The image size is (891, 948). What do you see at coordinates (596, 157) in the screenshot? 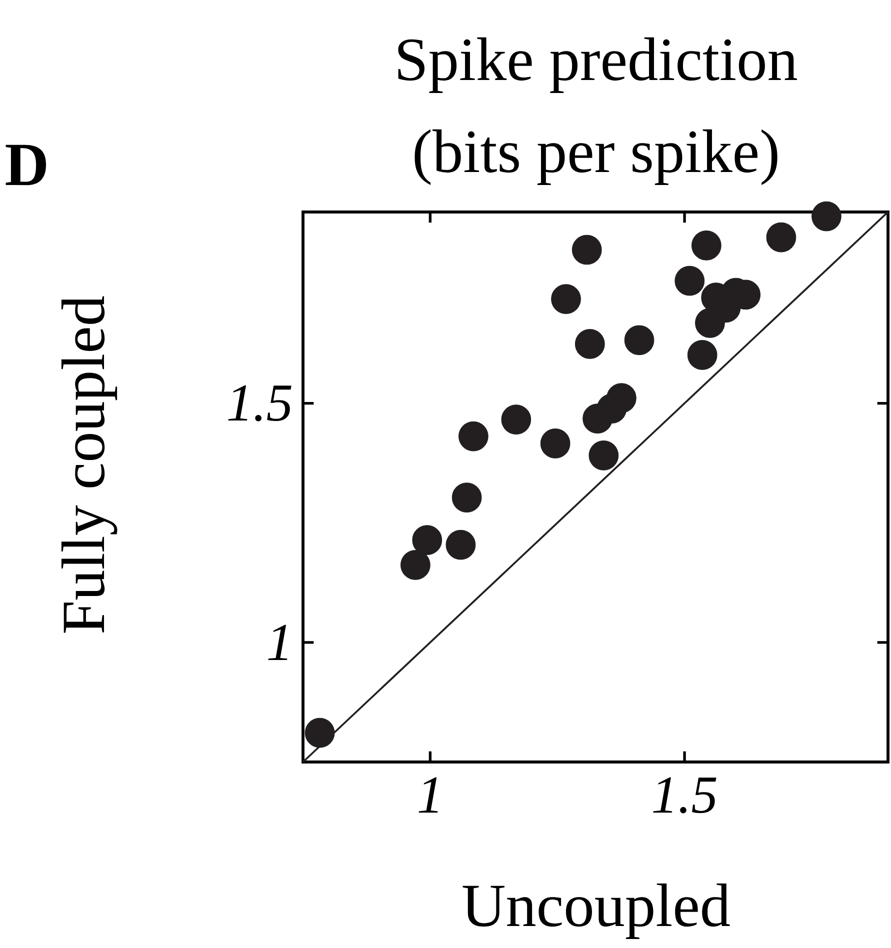
I see `chart-subtitle: (bits per spike)` at bounding box center [596, 157].